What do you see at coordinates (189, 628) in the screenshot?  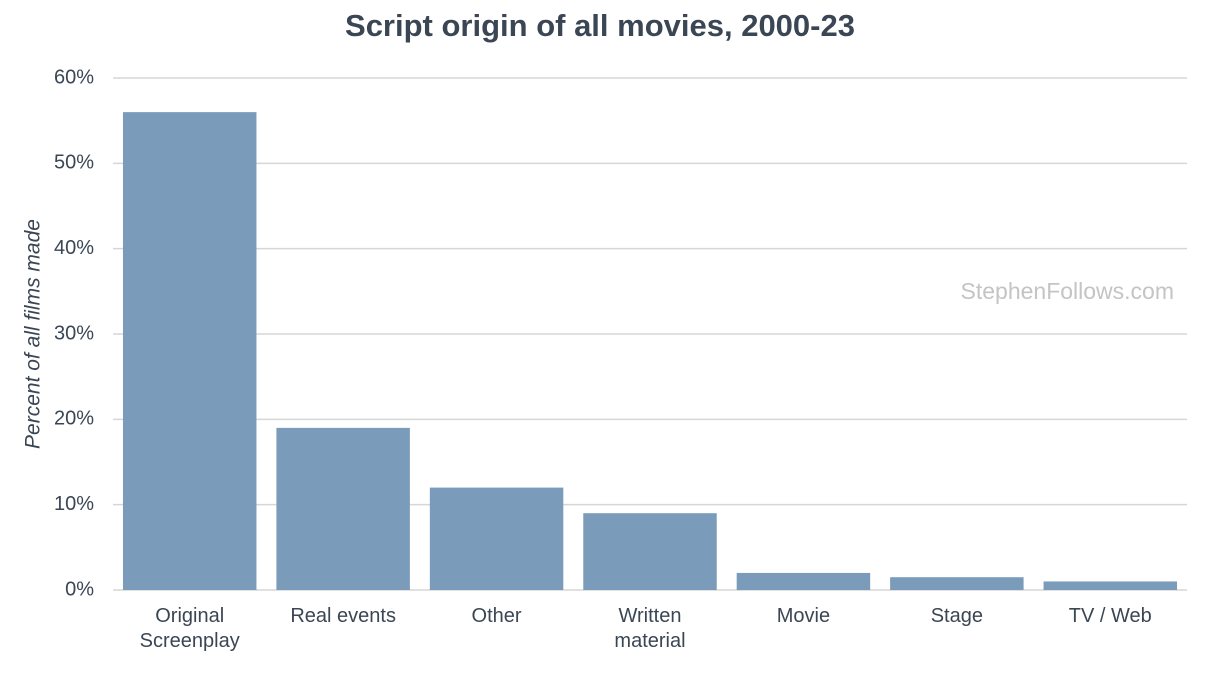 I see `x-tick-label: Original Screenplay` at bounding box center [189, 628].